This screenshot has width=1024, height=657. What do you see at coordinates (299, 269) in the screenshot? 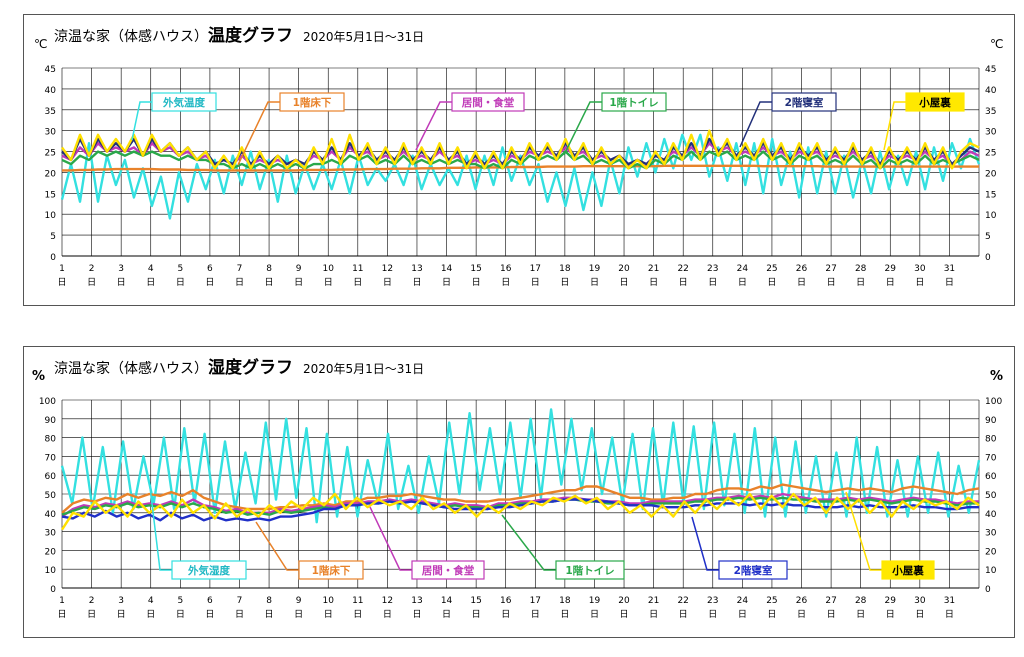
I see `x-tick-label: 9` at bounding box center [299, 269].